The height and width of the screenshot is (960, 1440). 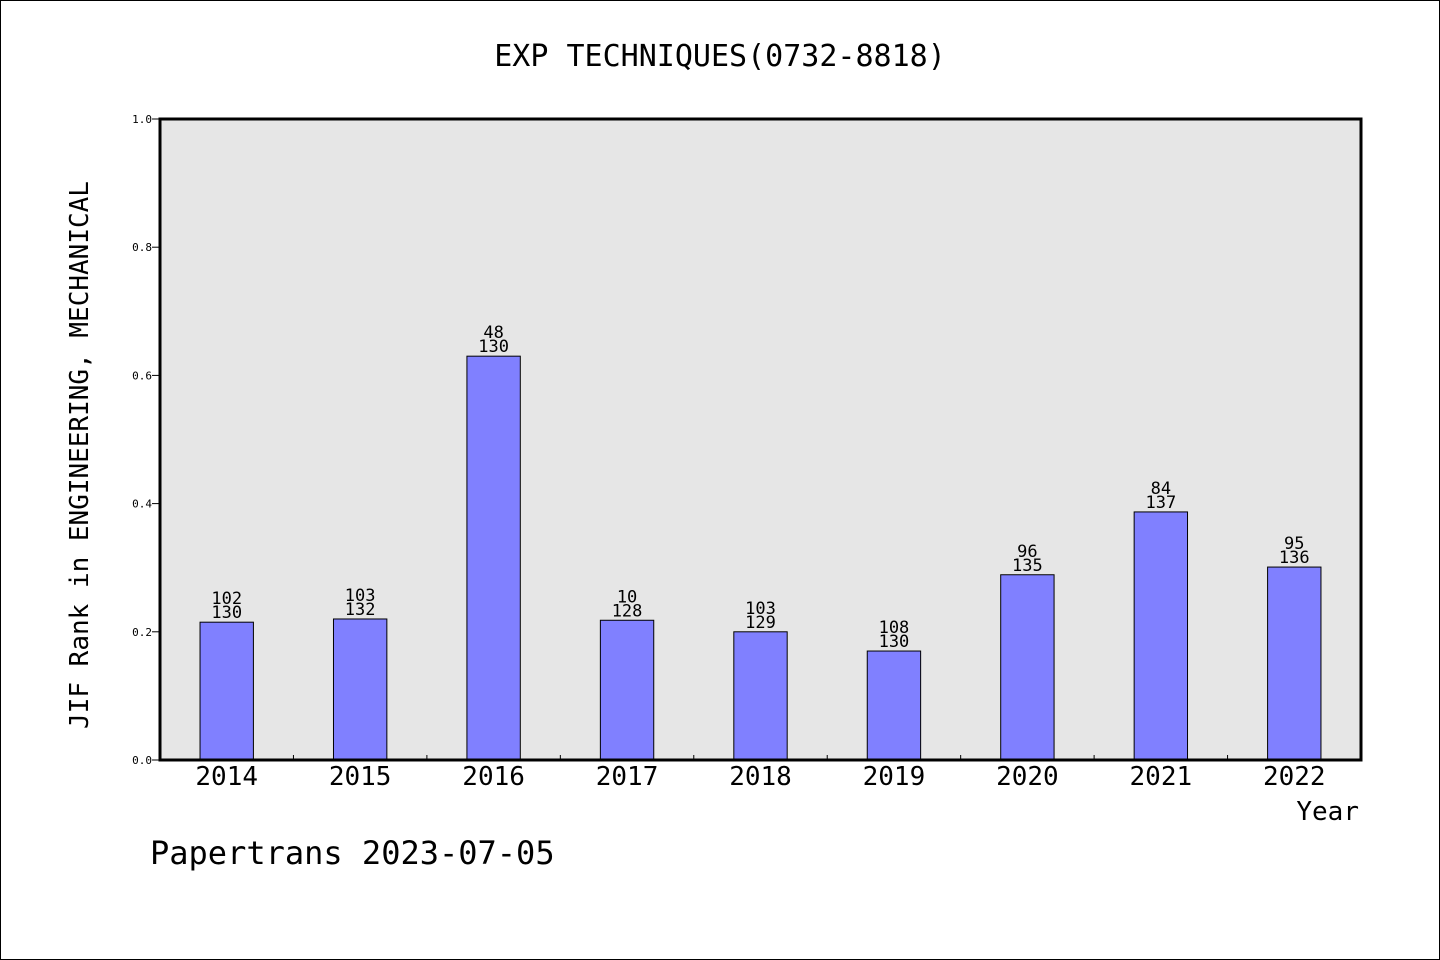 What do you see at coordinates (760, 777) in the screenshot?
I see `x-tick-label: 2018` at bounding box center [760, 777].